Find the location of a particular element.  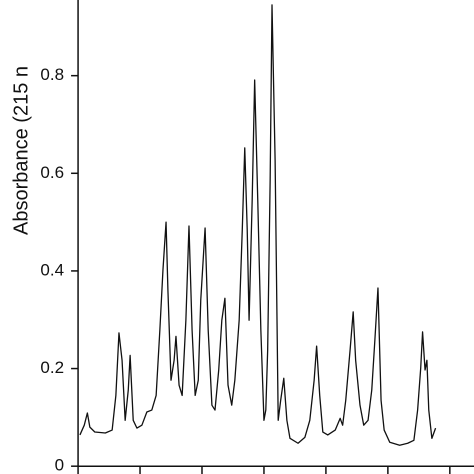

y-tick-label: 0 is located at coordinates (59, 465).